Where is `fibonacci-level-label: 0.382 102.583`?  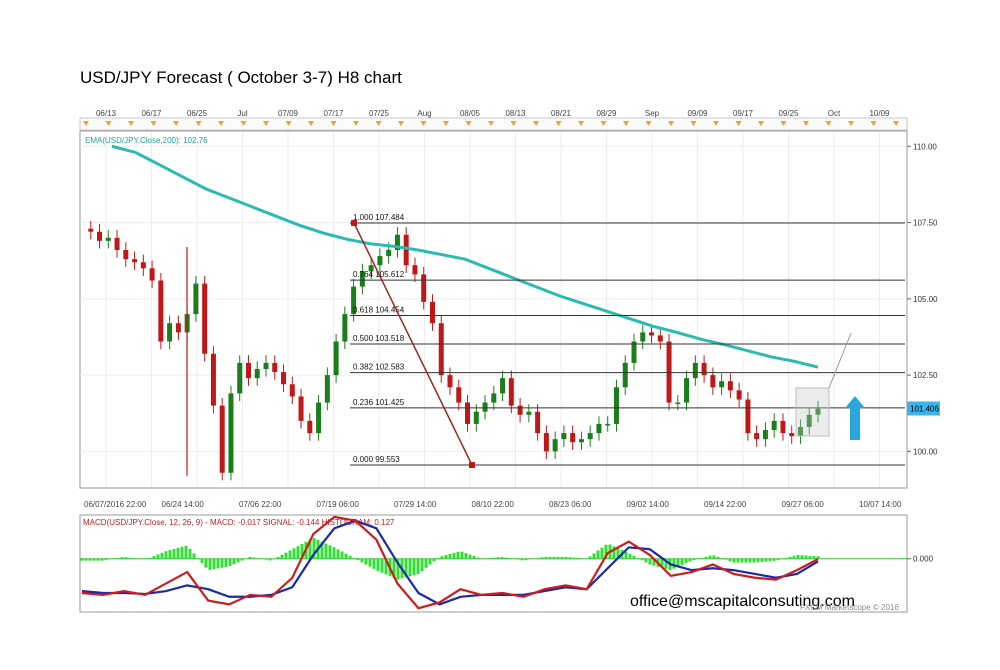 fibonacci-level-label: 0.382 102.583 is located at coordinates (379, 367).